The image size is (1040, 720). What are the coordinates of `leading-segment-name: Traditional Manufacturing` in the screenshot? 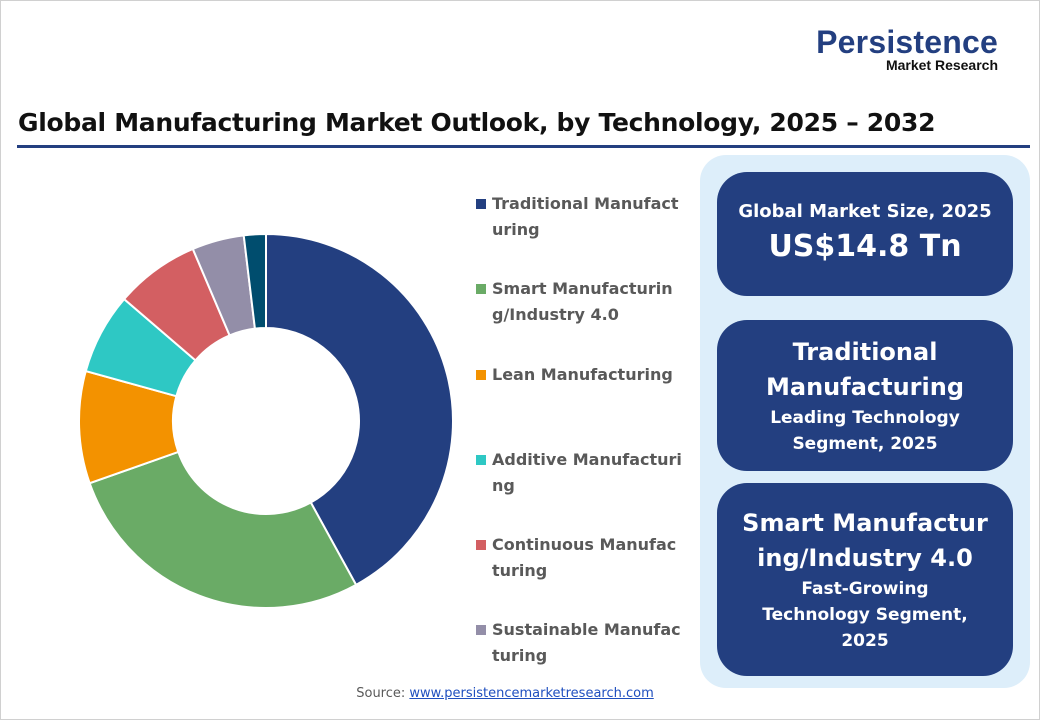 It's located at (865, 369).